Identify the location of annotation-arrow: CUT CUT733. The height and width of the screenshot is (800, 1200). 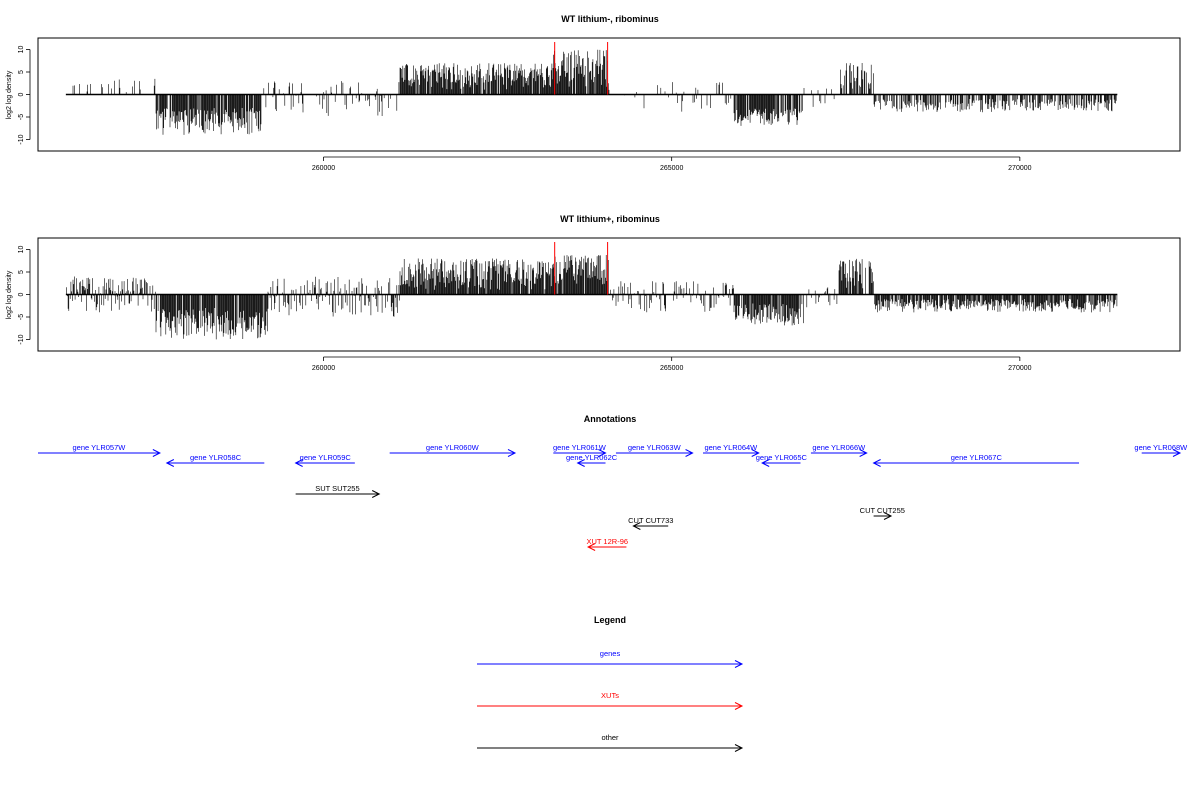
(650, 523).